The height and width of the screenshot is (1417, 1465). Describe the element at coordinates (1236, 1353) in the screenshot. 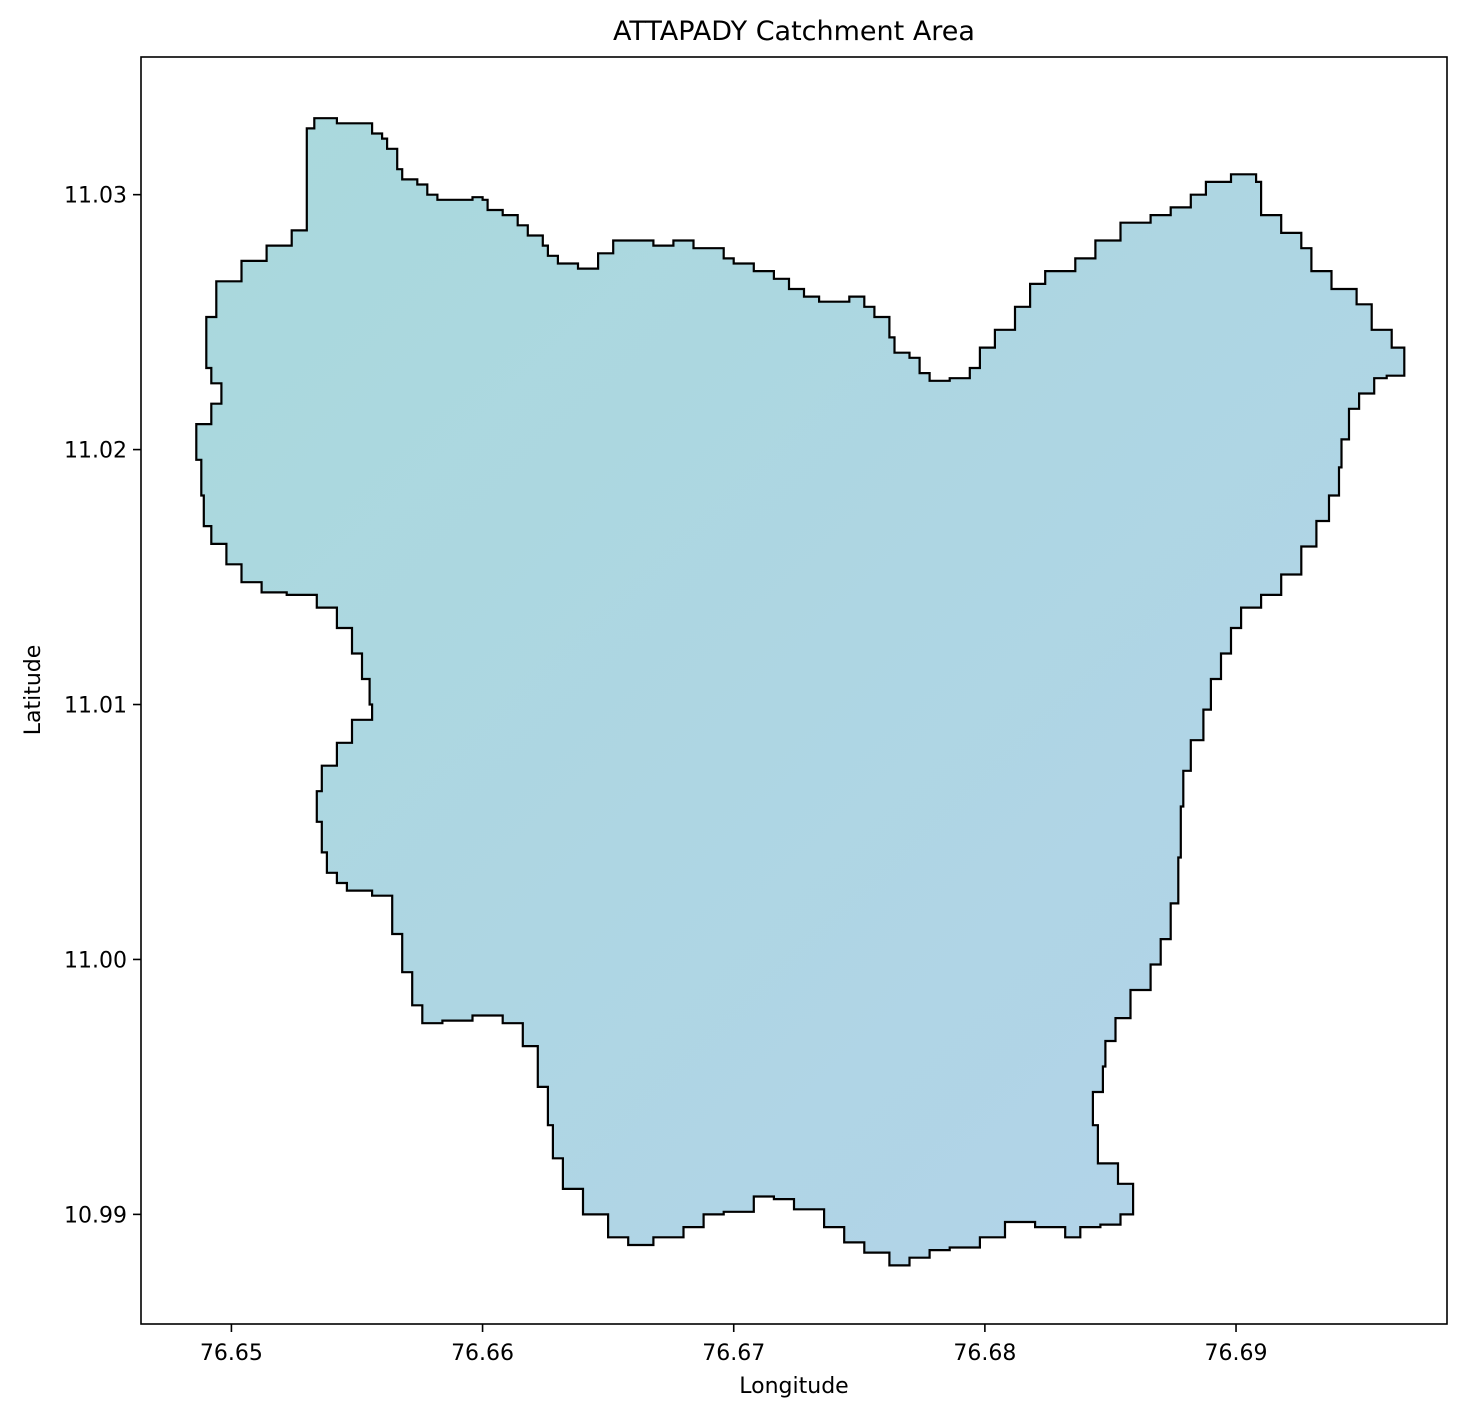

I see `x-tick-label: 76.69` at that location.